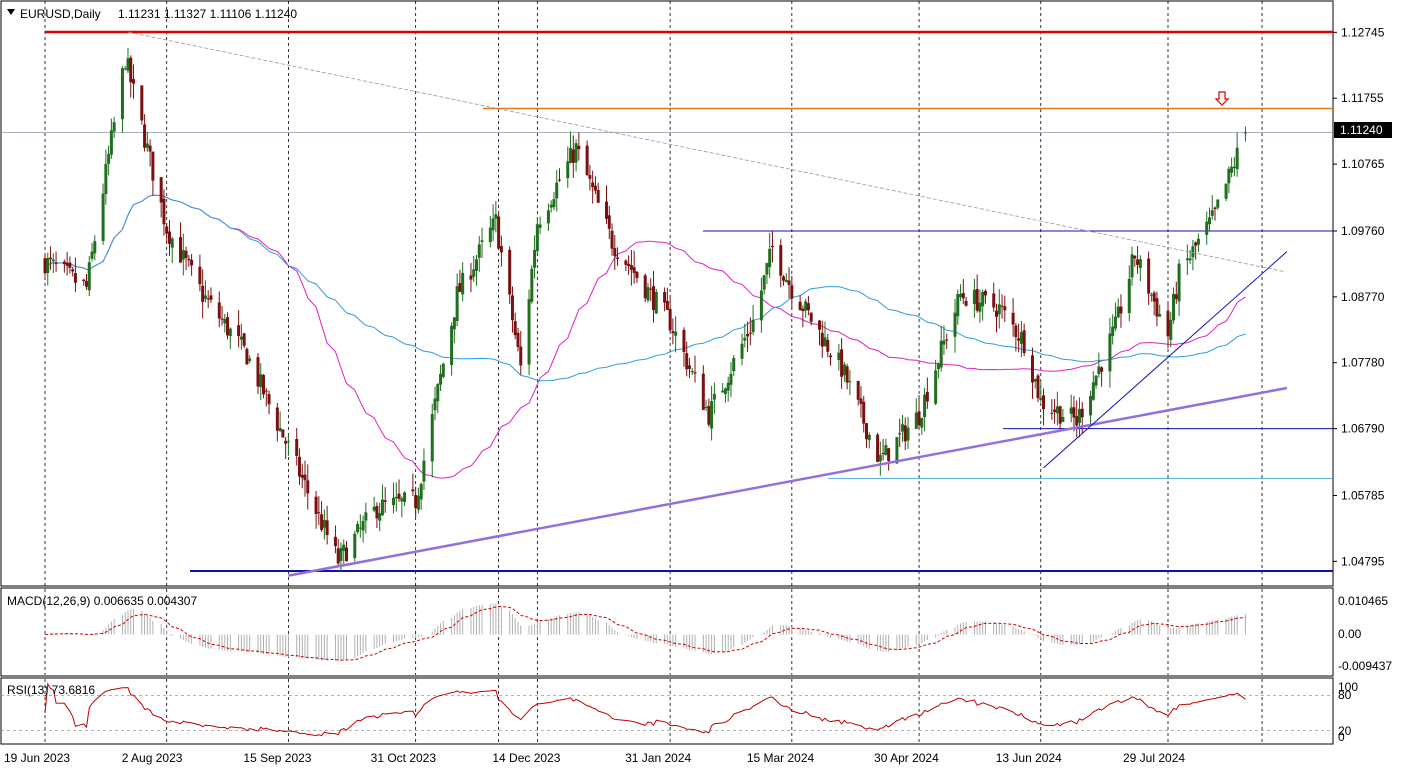 This screenshot has height=771, width=1405. Describe the element at coordinates (277, 758) in the screenshot. I see `time-label: 15 Sep 2023` at that location.